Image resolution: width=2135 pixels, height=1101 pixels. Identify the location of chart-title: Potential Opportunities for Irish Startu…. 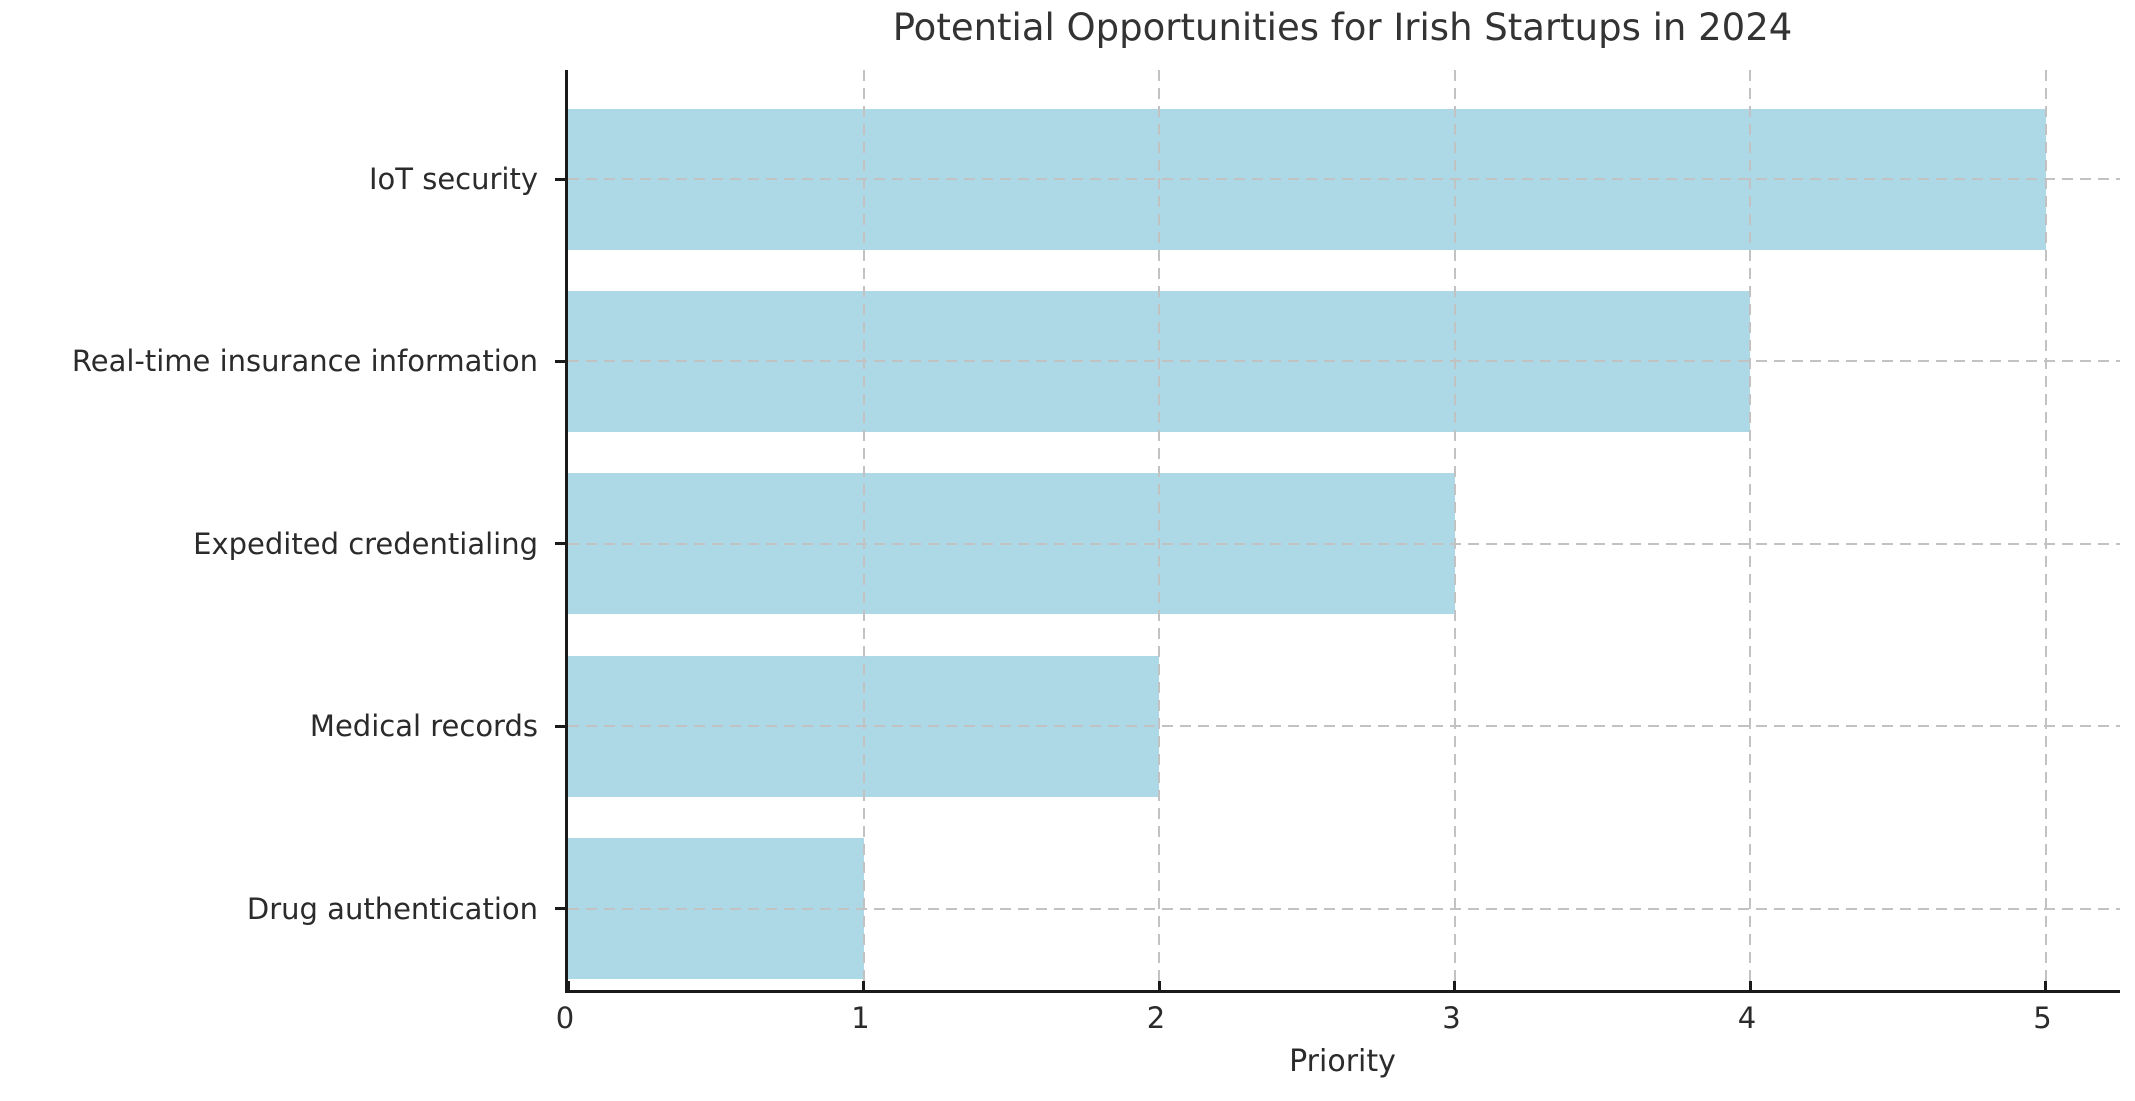
(1342, 27).